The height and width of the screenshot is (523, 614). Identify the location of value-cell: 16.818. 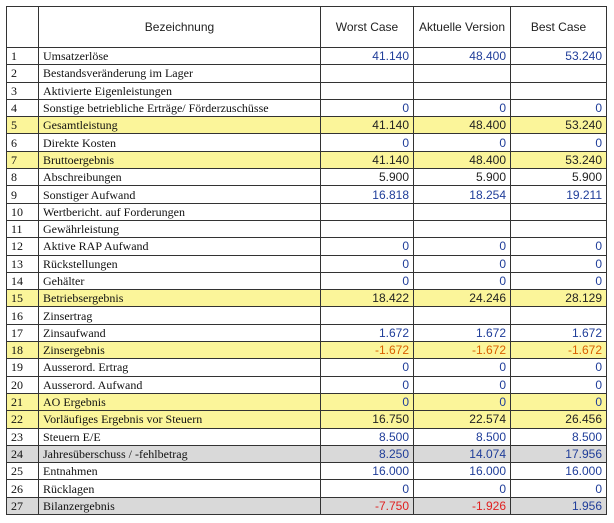
(367, 194).